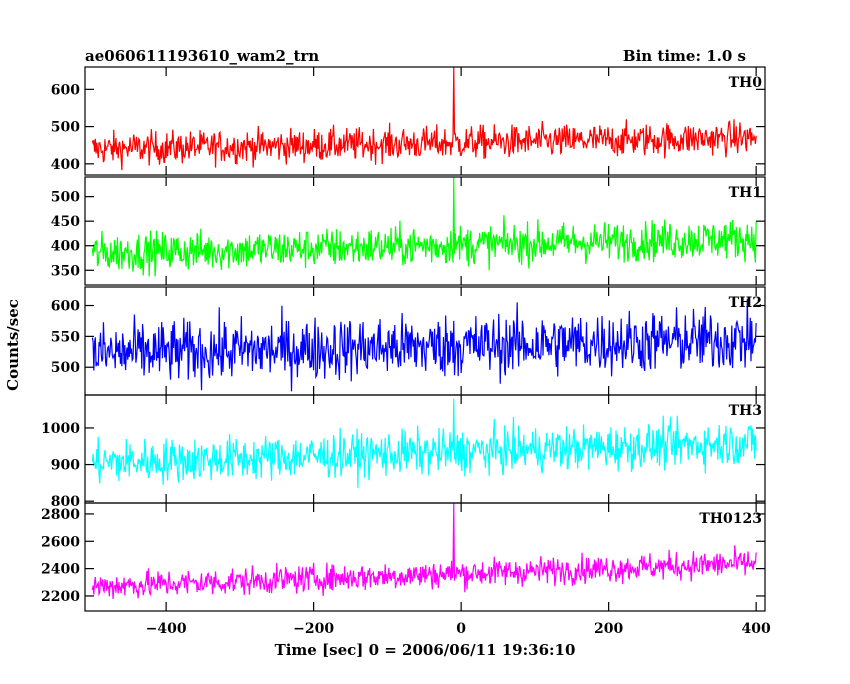  Describe the element at coordinates (13, 345) in the screenshot. I see `y-axis-label: Counts/sec` at that location.